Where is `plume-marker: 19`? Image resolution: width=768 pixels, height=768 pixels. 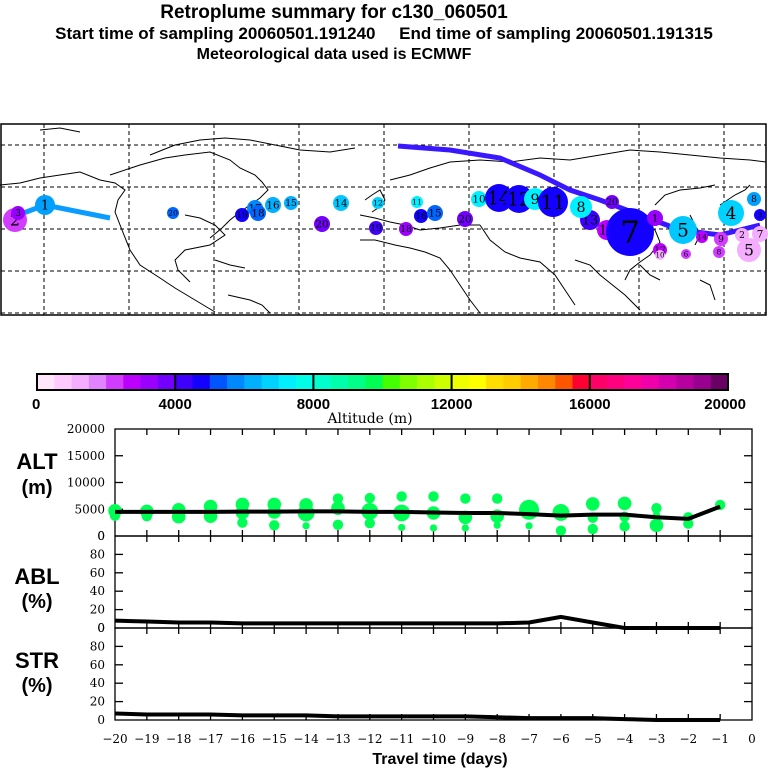 plume-marker: 19 is located at coordinates (376, 228).